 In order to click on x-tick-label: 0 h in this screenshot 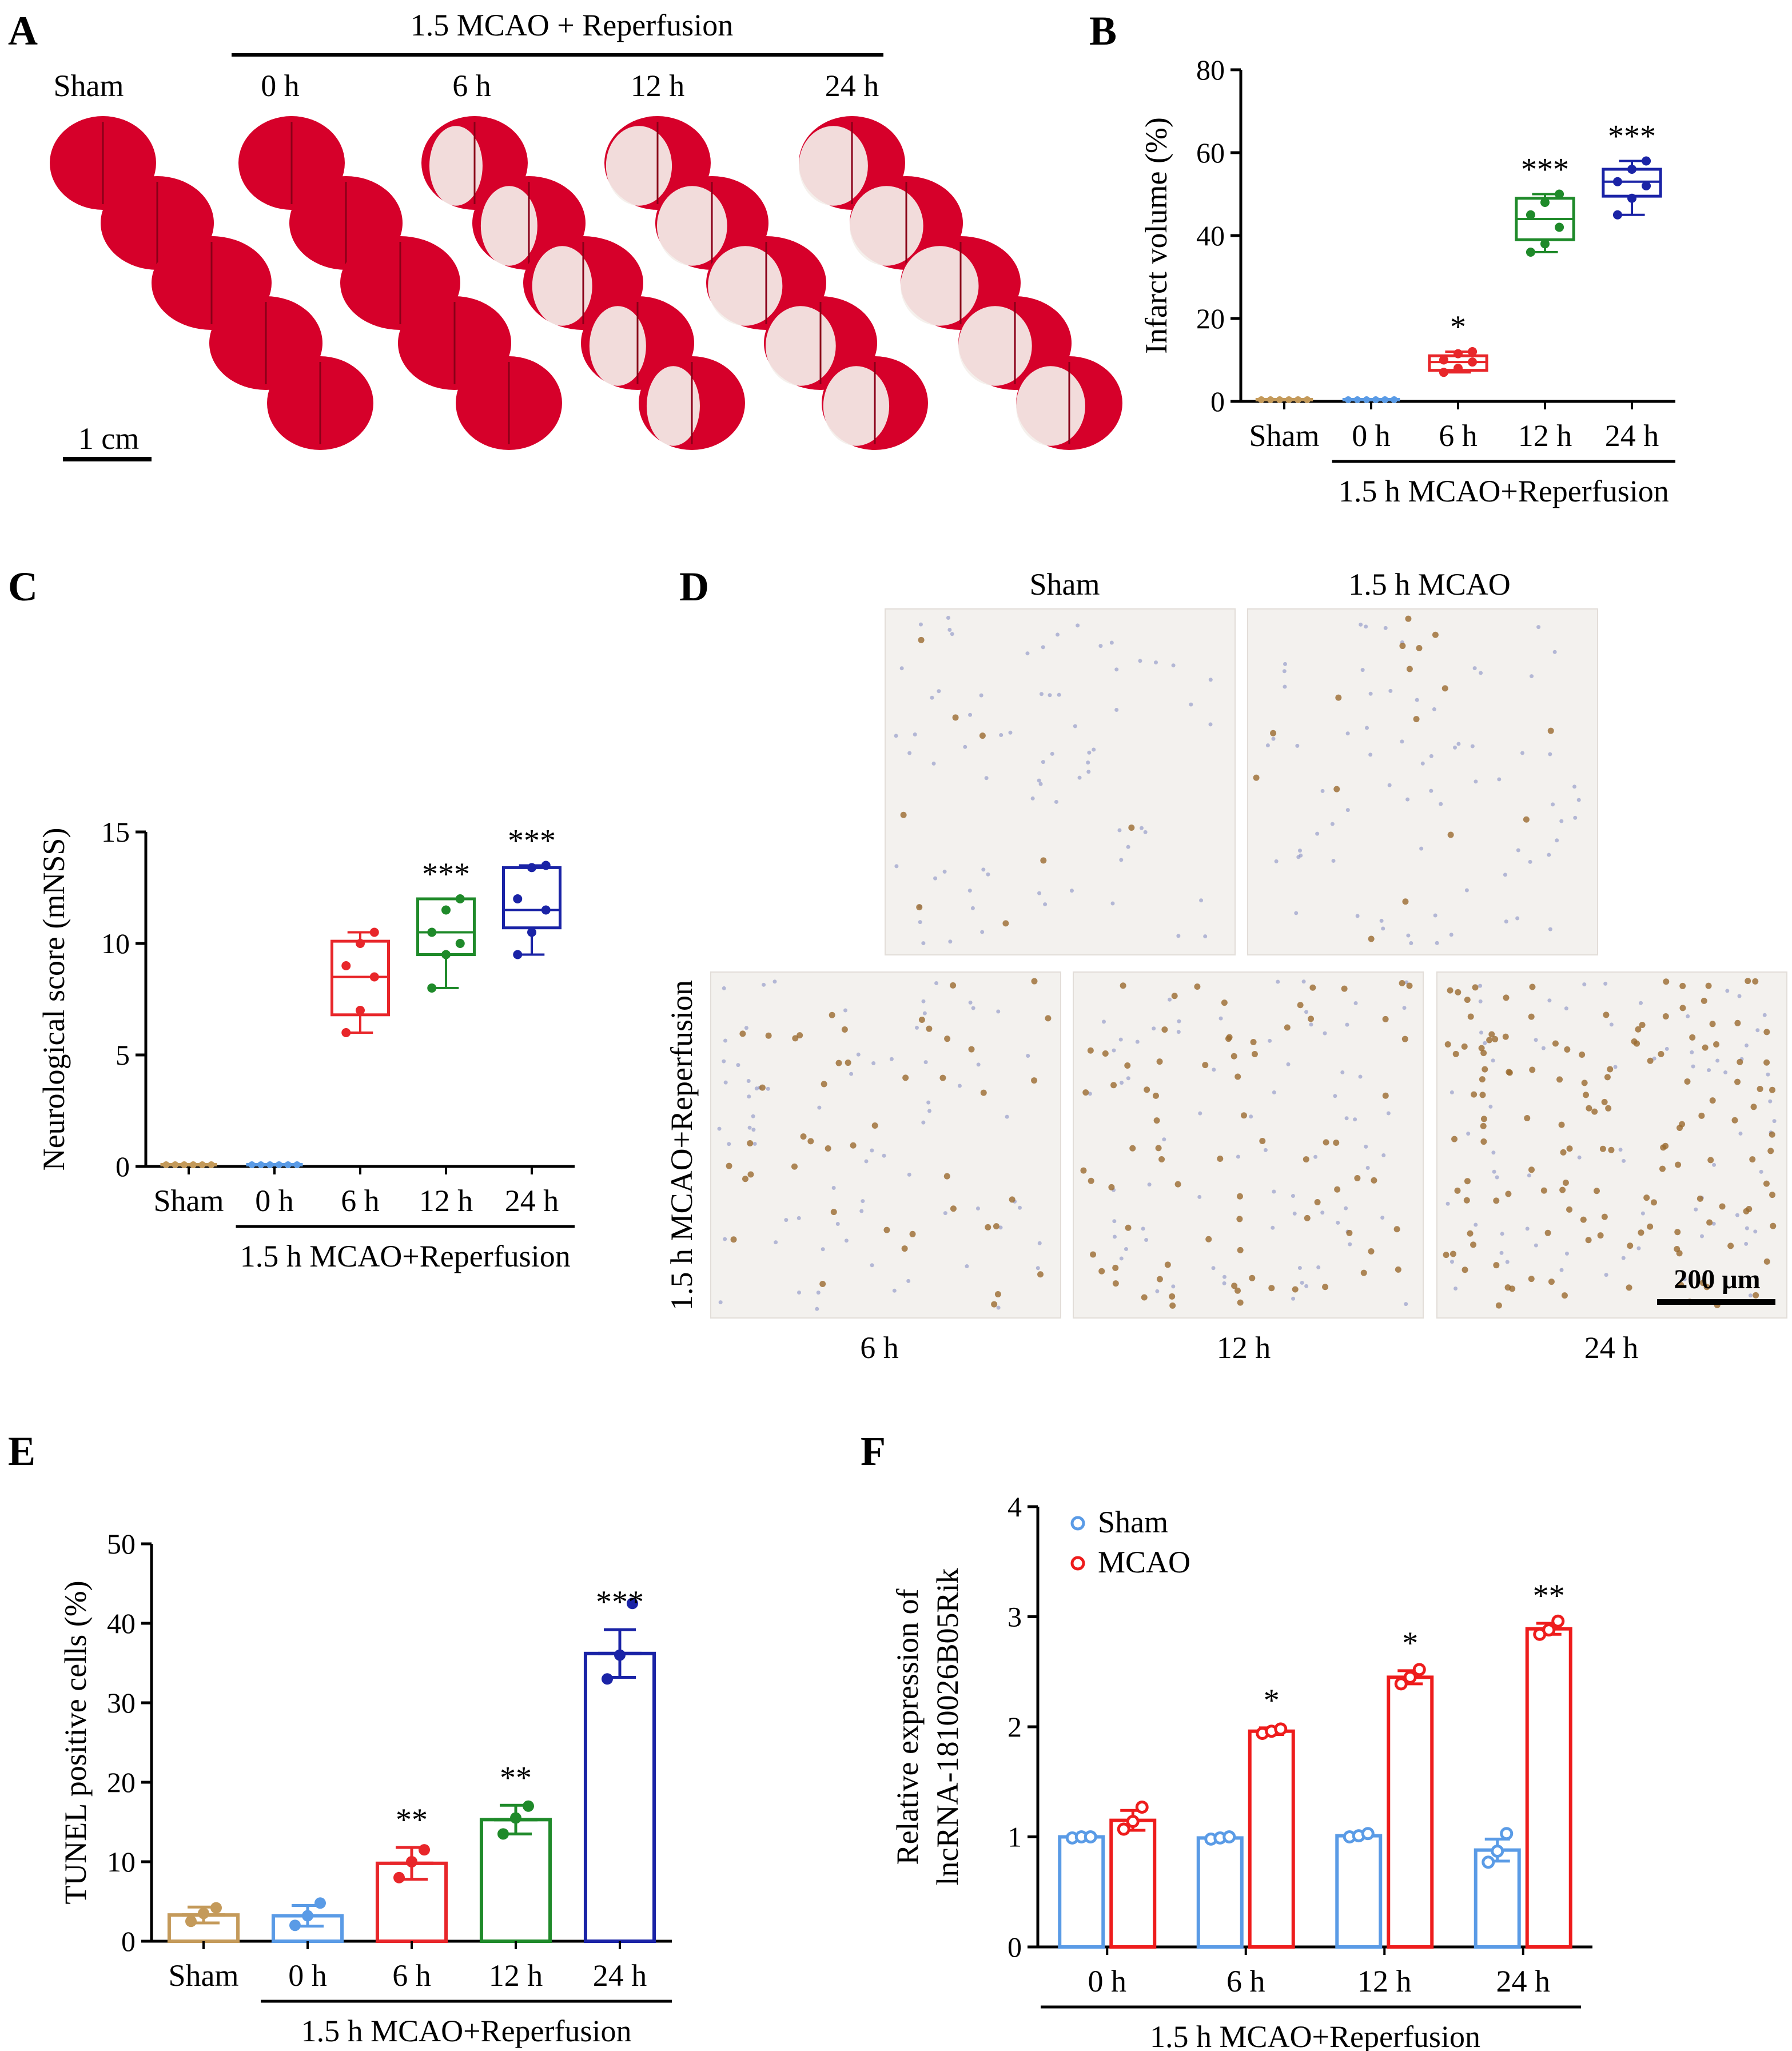, I will do `click(1107, 1981)`.